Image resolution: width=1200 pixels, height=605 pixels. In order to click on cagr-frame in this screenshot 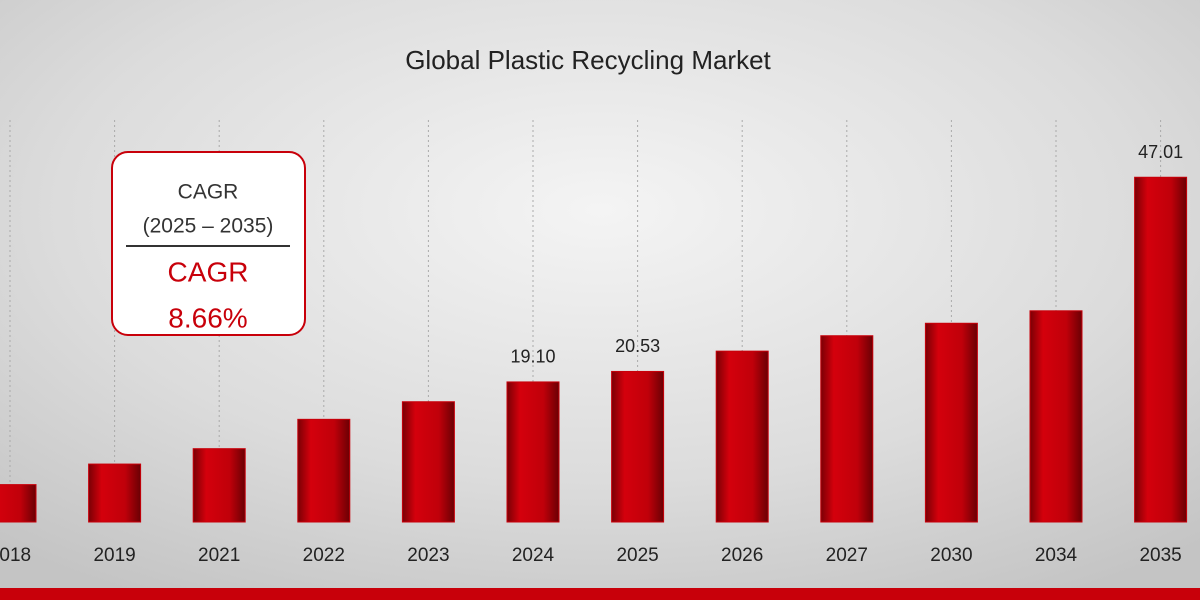, I will do `click(208, 243)`.